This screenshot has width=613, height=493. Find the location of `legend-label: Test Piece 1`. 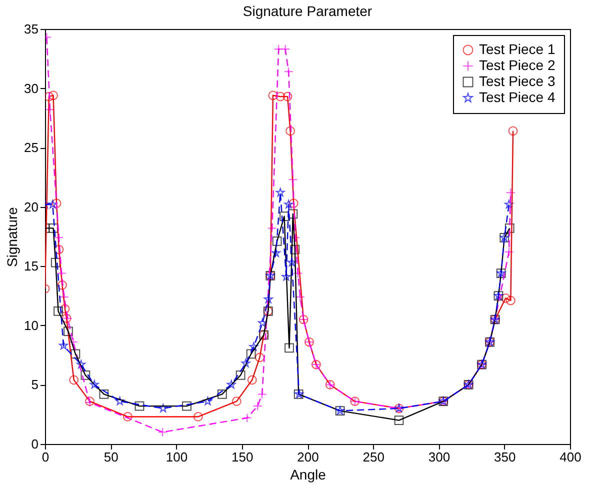

legend-label: Test Piece 1 is located at coordinates (517, 49).